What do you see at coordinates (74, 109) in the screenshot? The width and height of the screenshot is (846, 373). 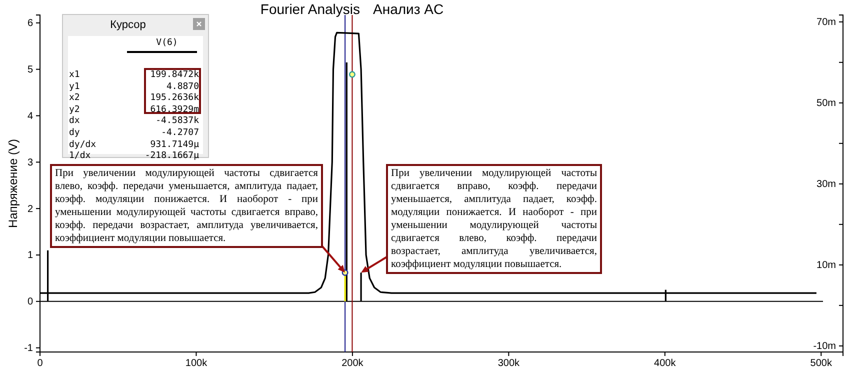 I see `annotation: y2` at bounding box center [74, 109].